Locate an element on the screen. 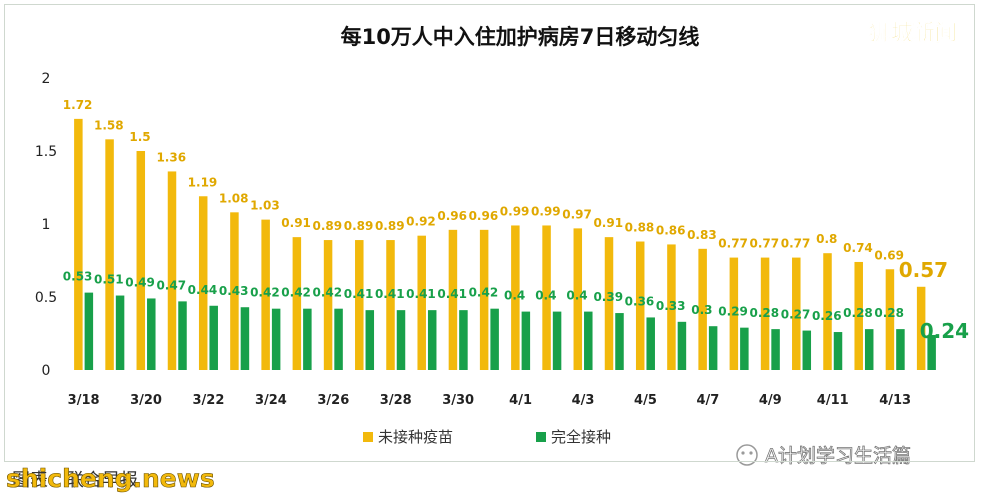  value-label-unvaccinated: 0.57 is located at coordinates (923, 270).